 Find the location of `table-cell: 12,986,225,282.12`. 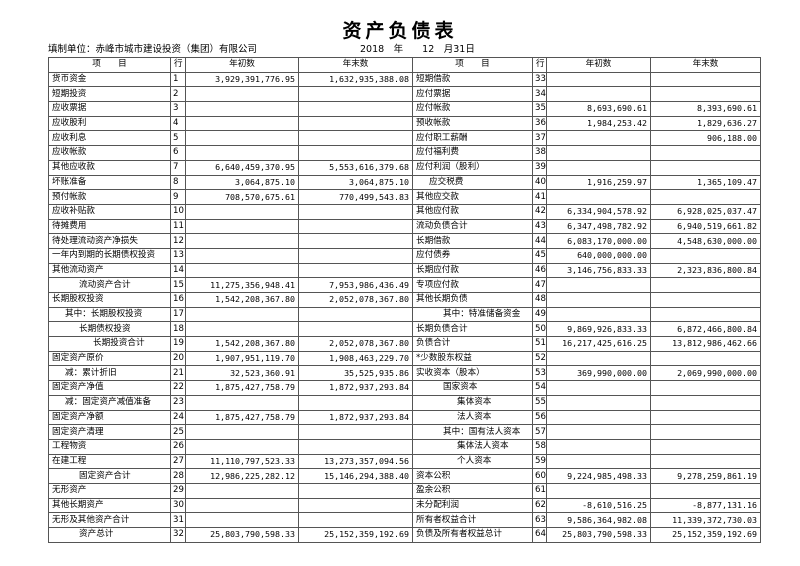

table-cell: 12,986,225,282.12 is located at coordinates (242, 476).